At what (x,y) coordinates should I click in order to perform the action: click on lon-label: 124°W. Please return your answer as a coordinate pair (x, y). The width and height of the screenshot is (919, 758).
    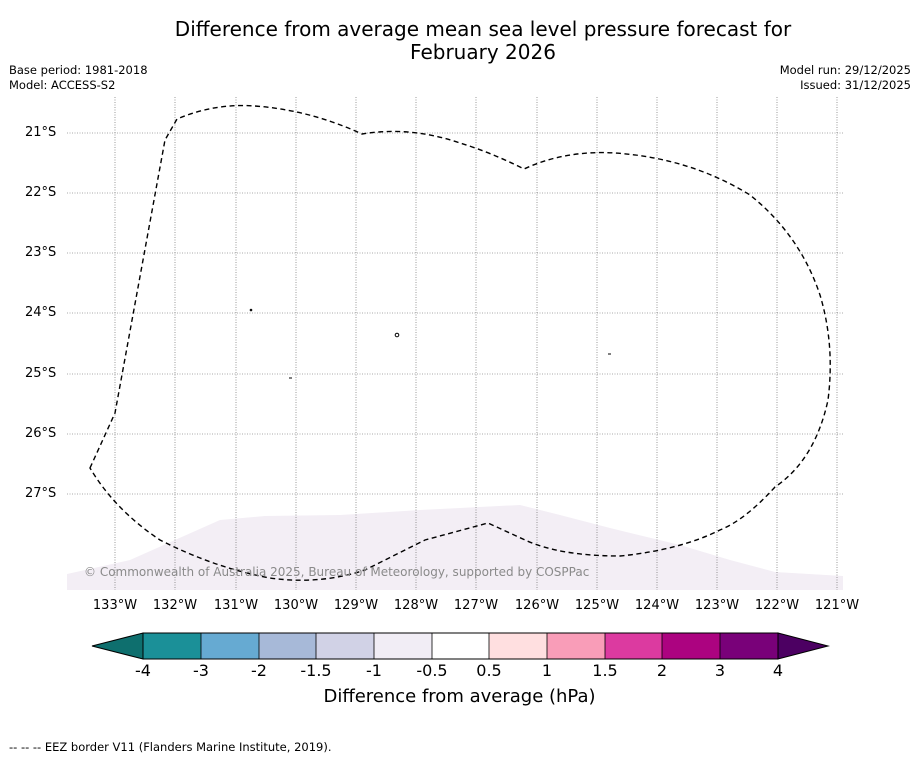
    Looking at the image, I should click on (657, 605).